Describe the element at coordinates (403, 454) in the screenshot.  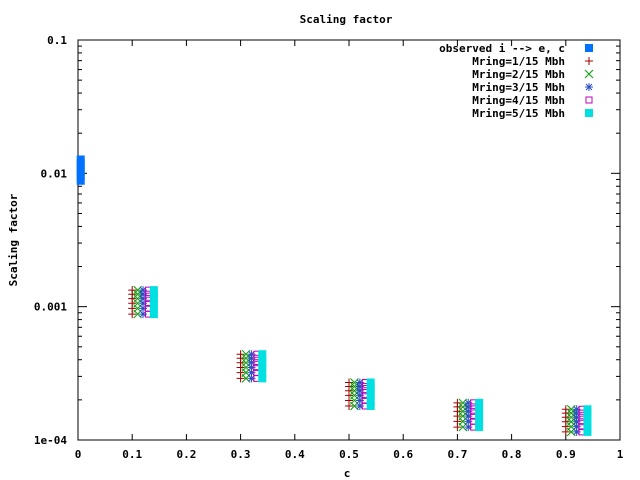
I see `x-tick-label: 0.6` at that location.